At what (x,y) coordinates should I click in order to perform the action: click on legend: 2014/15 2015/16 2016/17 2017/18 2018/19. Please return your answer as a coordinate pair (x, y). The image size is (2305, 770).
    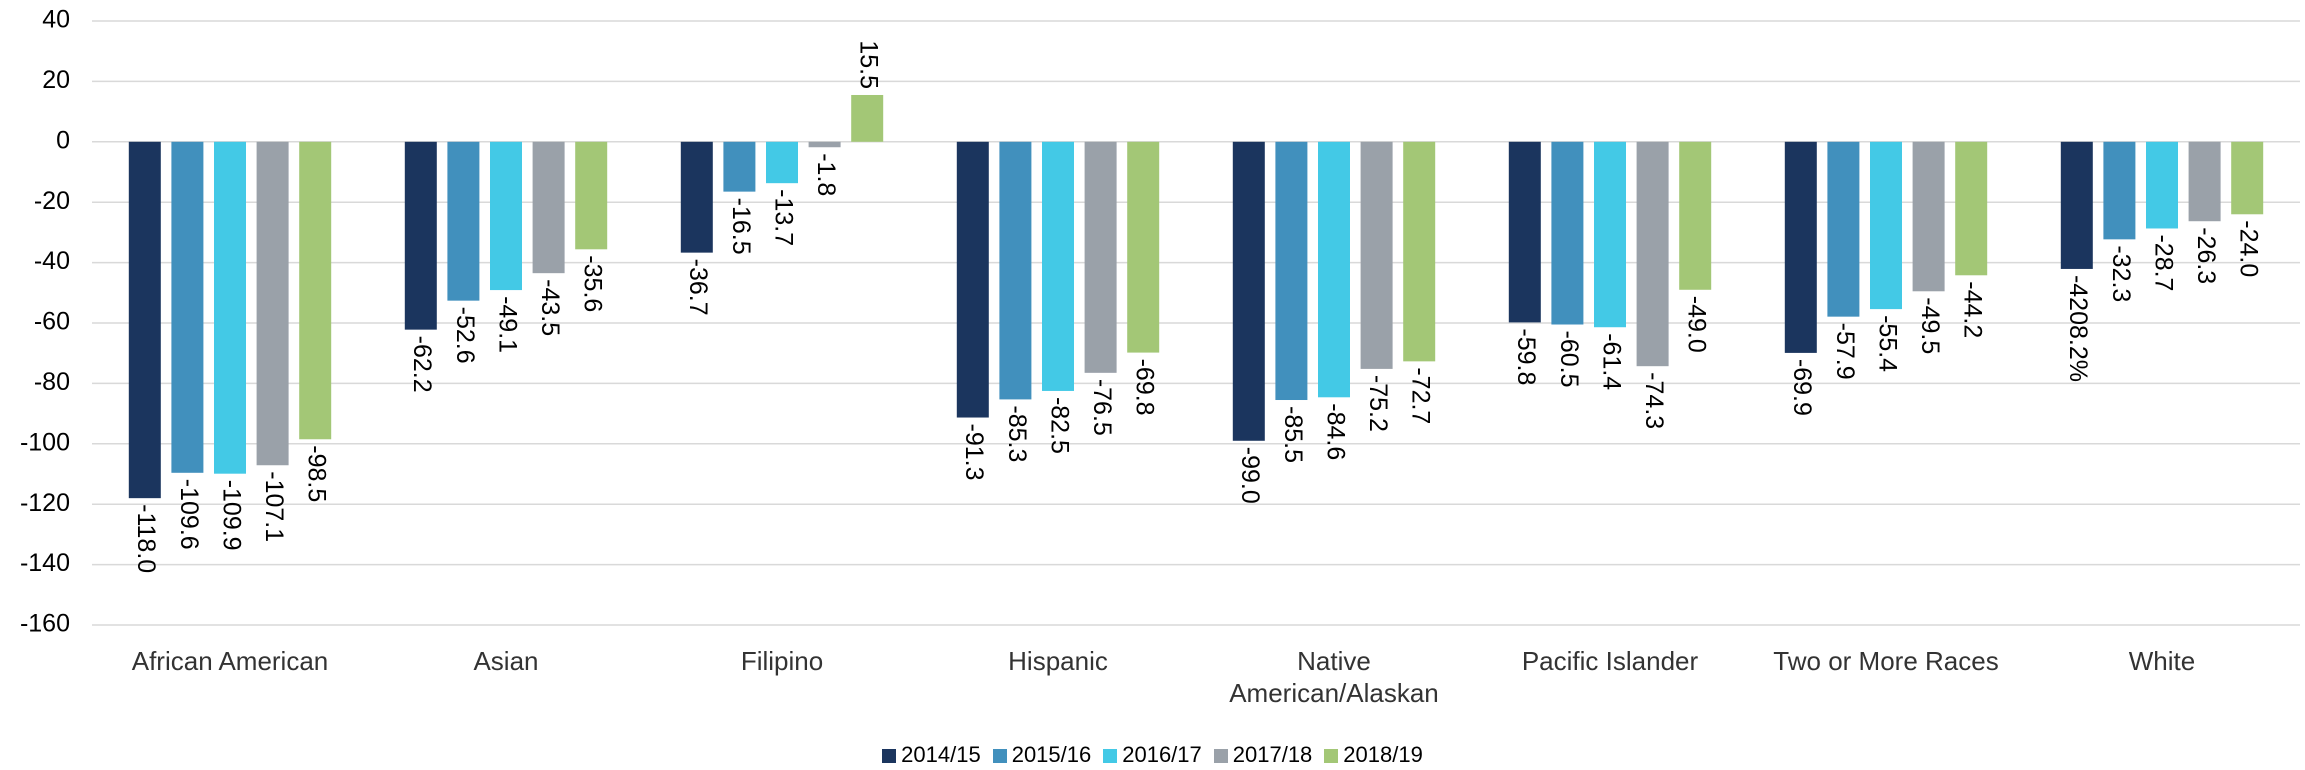
    Looking at the image, I should click on (1152, 755).